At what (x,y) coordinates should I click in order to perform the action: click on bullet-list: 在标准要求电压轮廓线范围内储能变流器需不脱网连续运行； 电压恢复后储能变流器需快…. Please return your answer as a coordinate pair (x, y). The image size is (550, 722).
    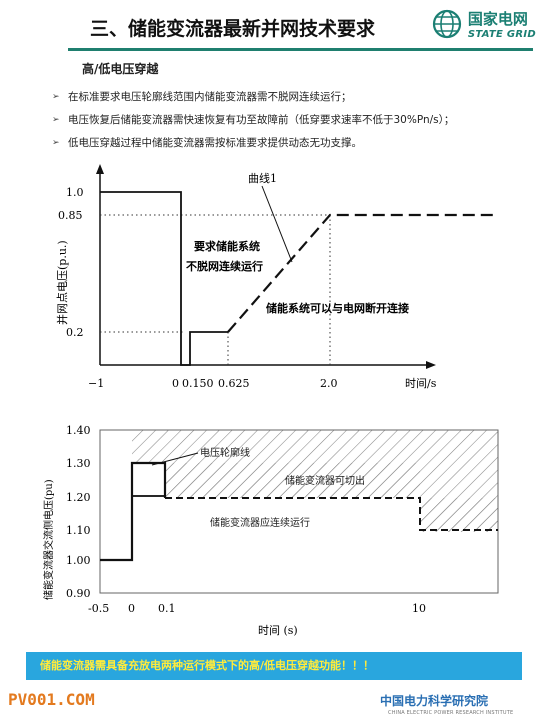
    Looking at the image, I should click on (253, 120).